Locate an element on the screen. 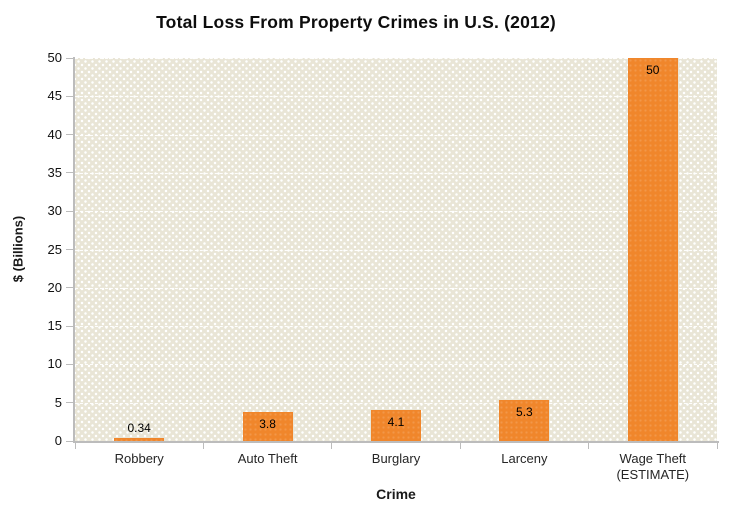  x-category-label-robbery: Robbery is located at coordinates (139, 458).